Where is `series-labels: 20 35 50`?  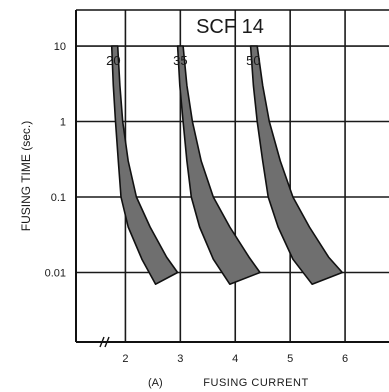 series-labels: 20 35 50 is located at coordinates (183, 60).